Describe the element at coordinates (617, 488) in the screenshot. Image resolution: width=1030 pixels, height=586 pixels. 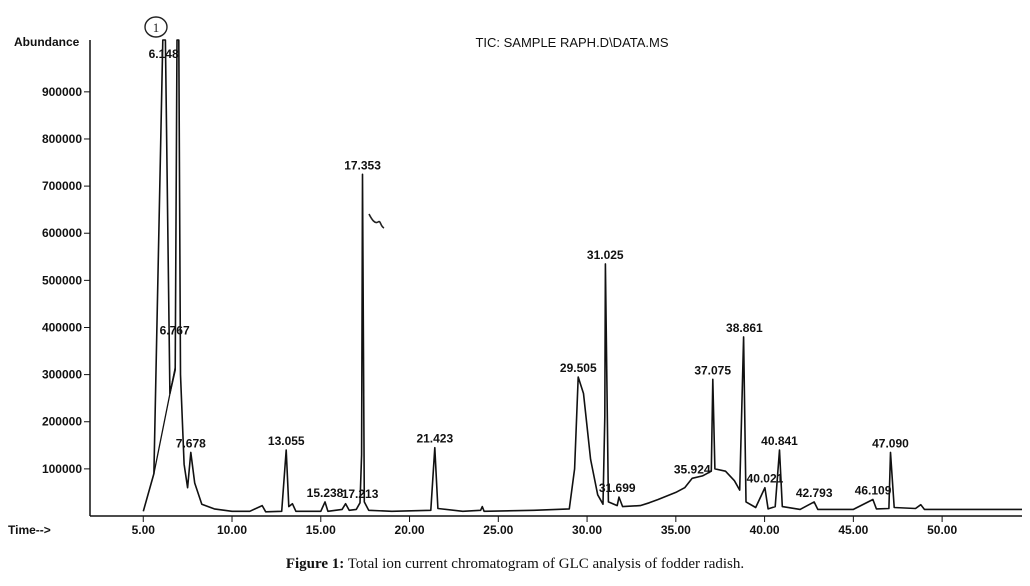
I see `peak-label: 31.699` at that location.